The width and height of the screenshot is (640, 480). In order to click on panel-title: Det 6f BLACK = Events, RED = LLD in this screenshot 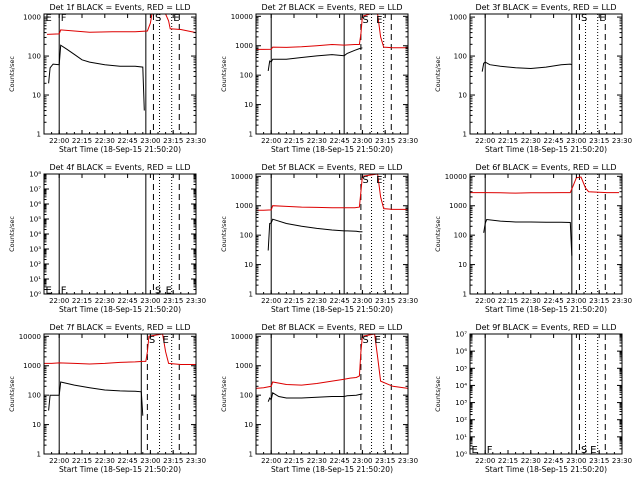, I will do `click(545, 167)`.